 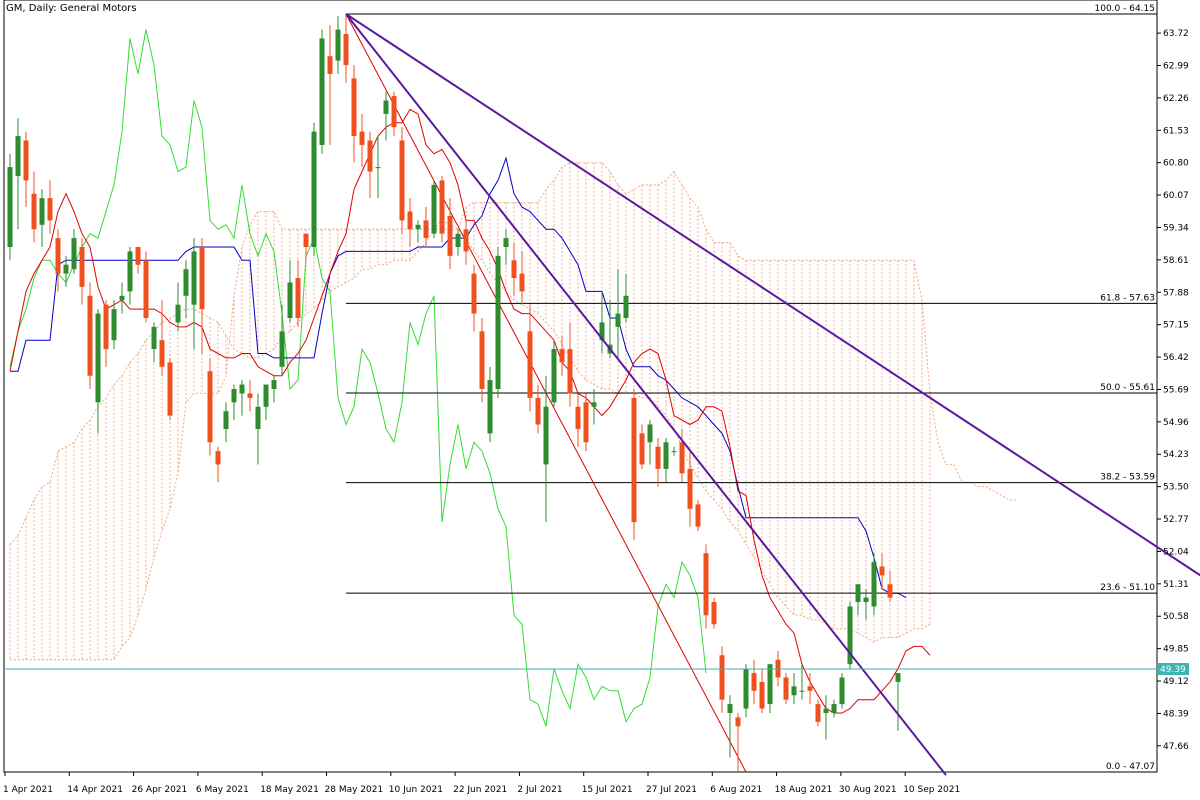 What do you see at coordinates (1176, 488) in the screenshot?
I see `y-axis-tick-label: 53.50` at bounding box center [1176, 488].